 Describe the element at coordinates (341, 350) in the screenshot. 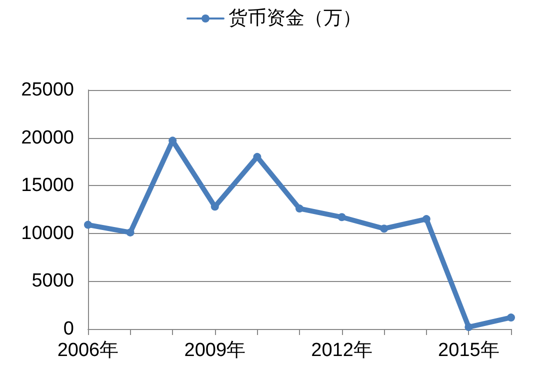

I see `x-tick-label: 2012年` at that location.